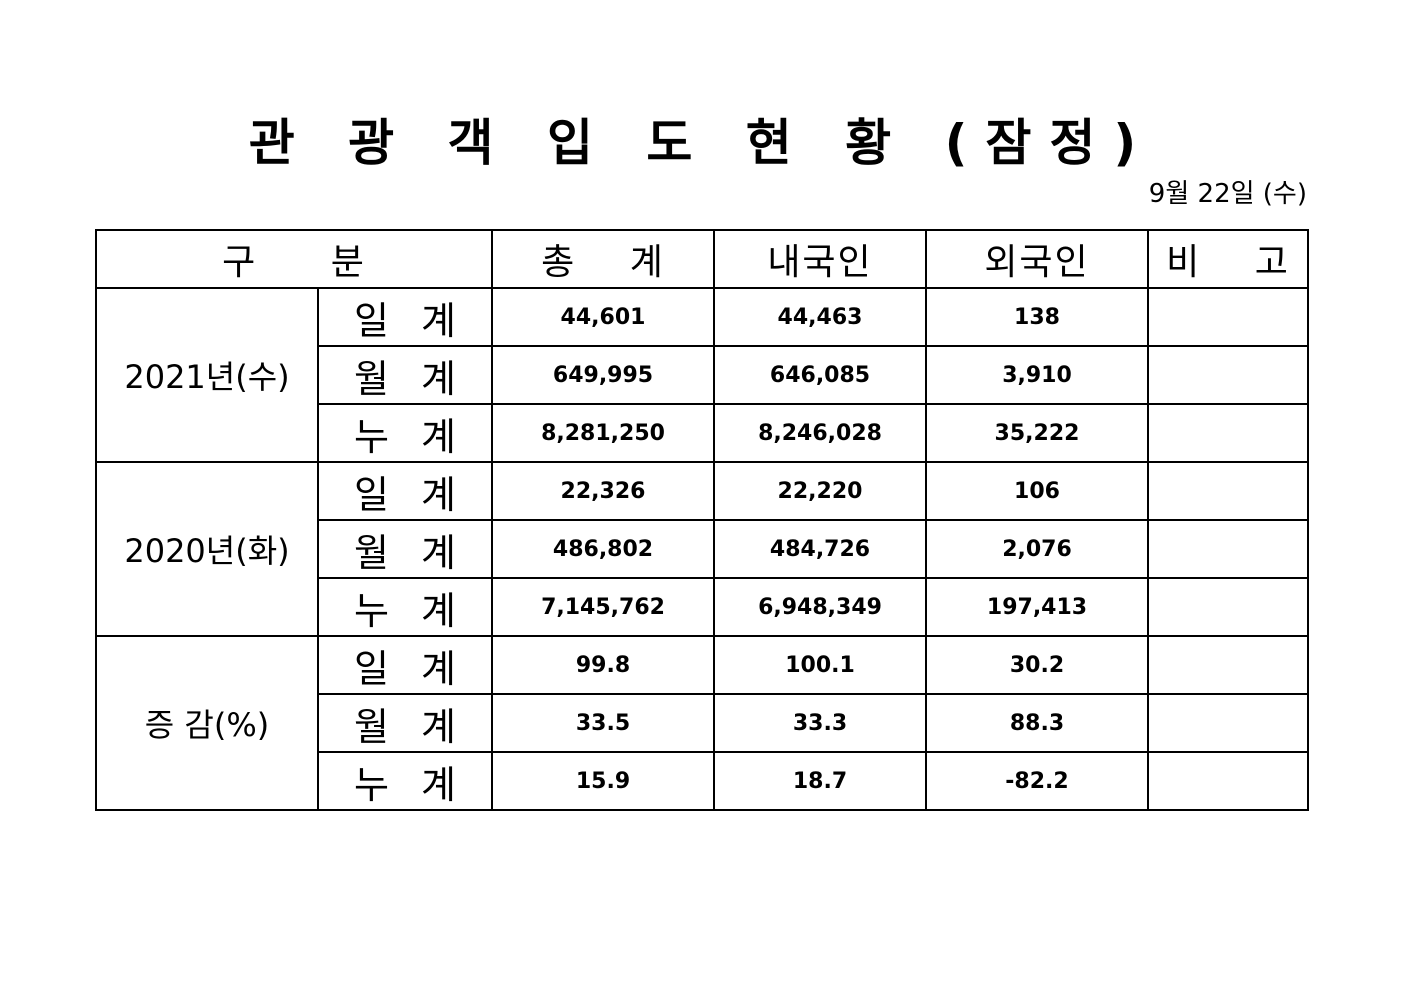 The width and height of the screenshot is (1403, 992). I want to click on cell-total: 99.8, so click(603, 665).